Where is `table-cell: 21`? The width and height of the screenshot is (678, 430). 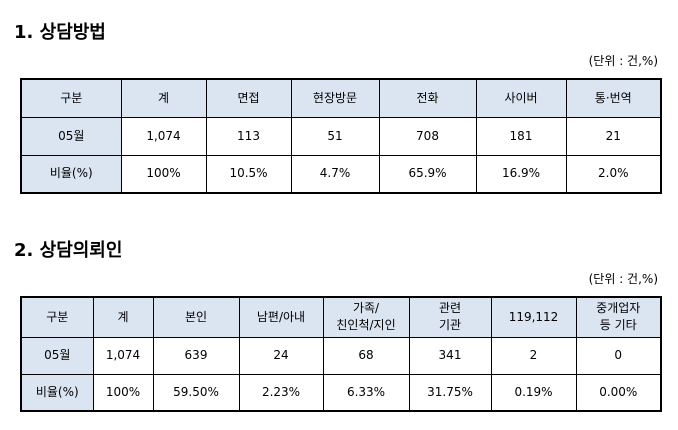
table-cell: 21 is located at coordinates (613, 136).